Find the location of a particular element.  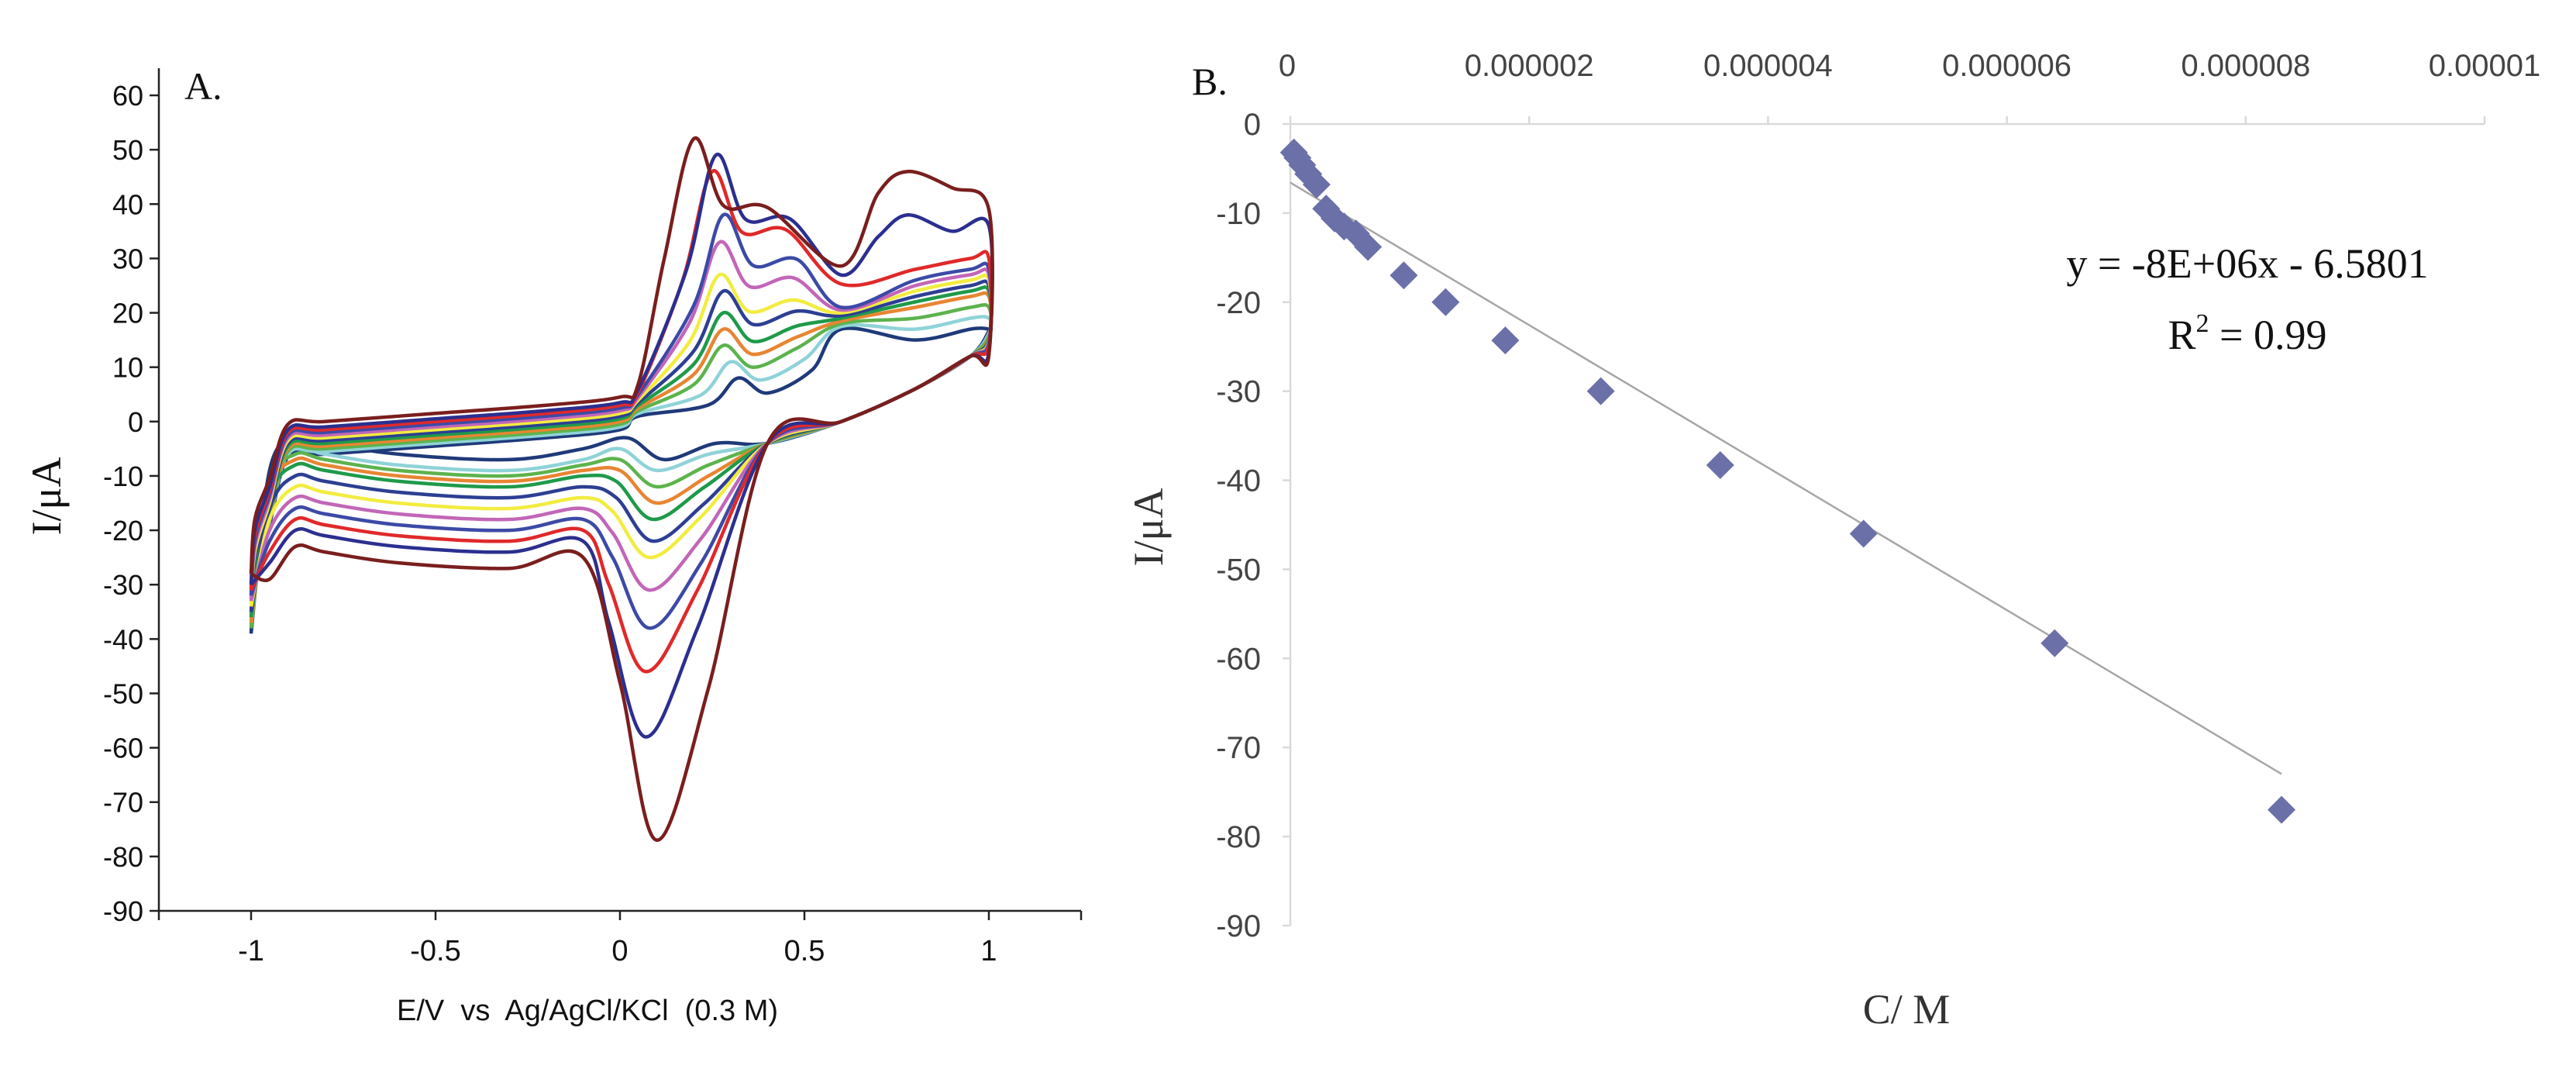

trendline-equation: y = -8E+06x - 6.5801 is located at coordinates (2247, 263).